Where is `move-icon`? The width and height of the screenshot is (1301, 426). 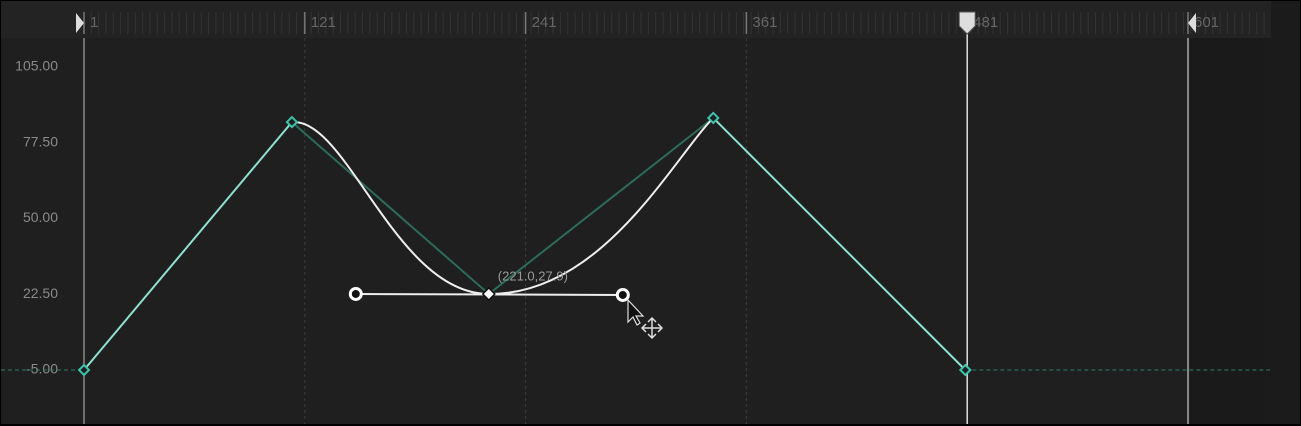
move-icon is located at coordinates (652, 328).